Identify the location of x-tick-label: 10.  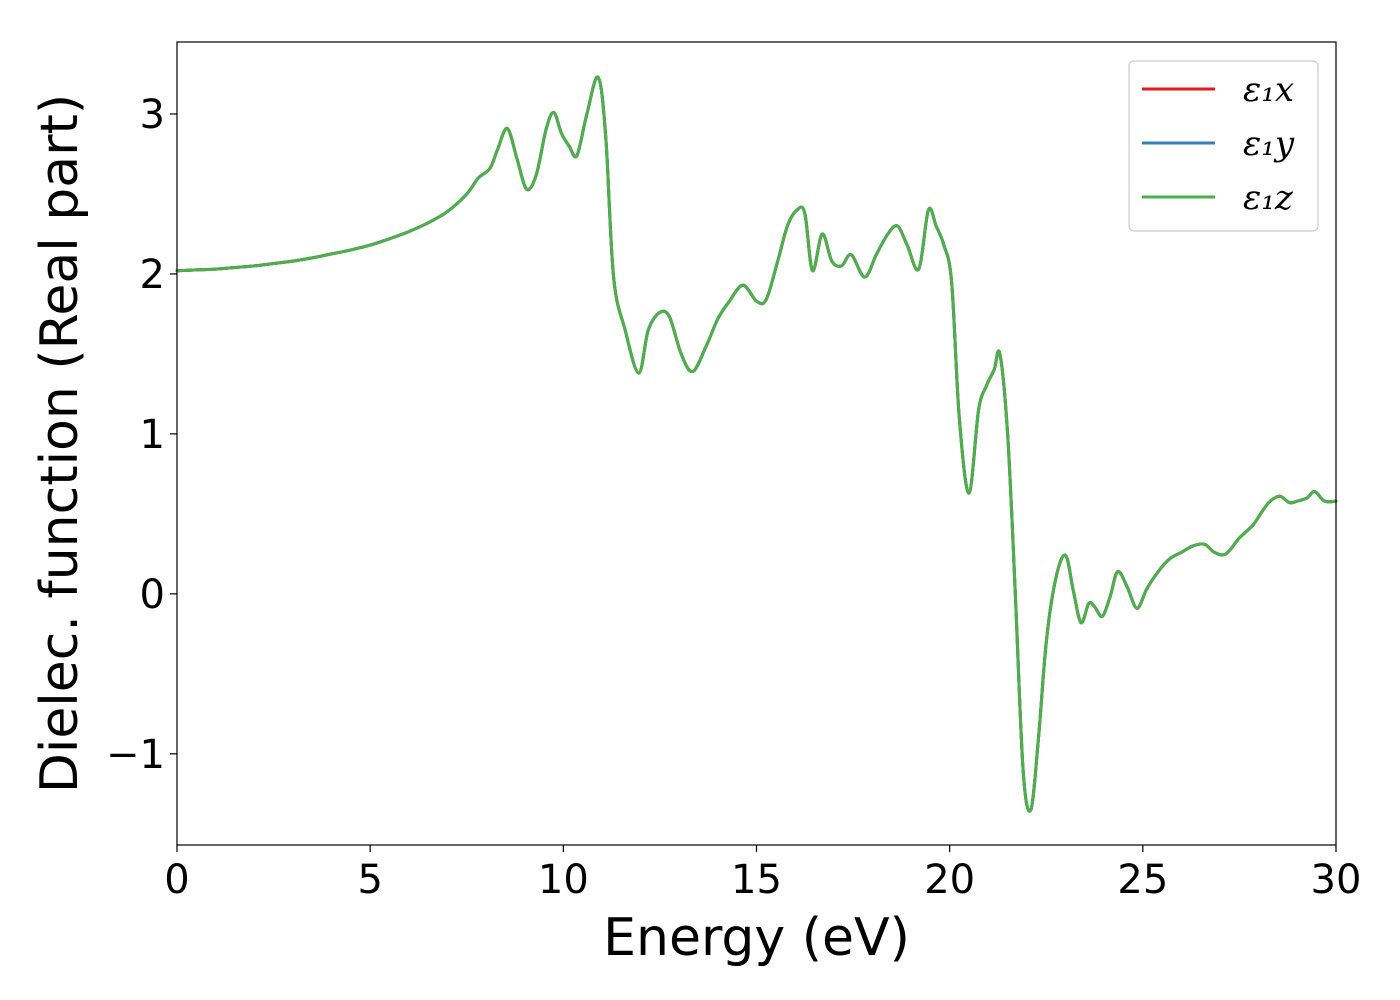
(563, 880).